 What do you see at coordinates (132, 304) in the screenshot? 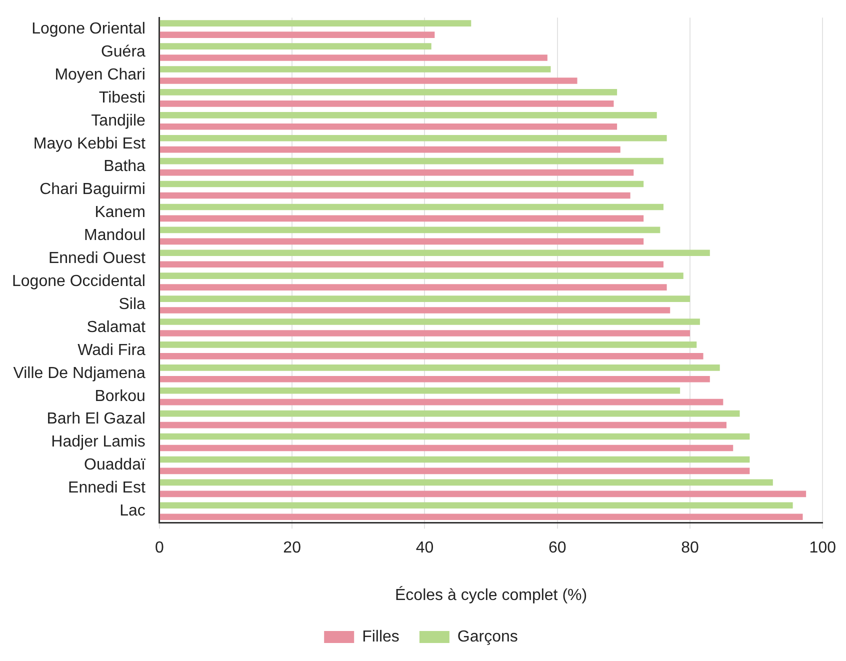
I see `y-tick-label: Sila` at bounding box center [132, 304].